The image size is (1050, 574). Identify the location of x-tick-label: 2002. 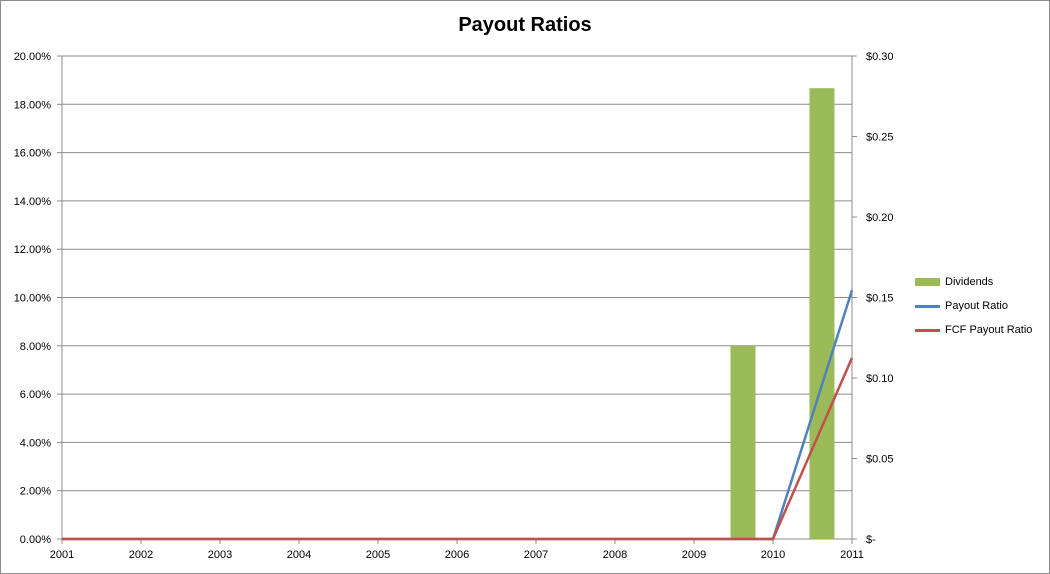
(141, 555).